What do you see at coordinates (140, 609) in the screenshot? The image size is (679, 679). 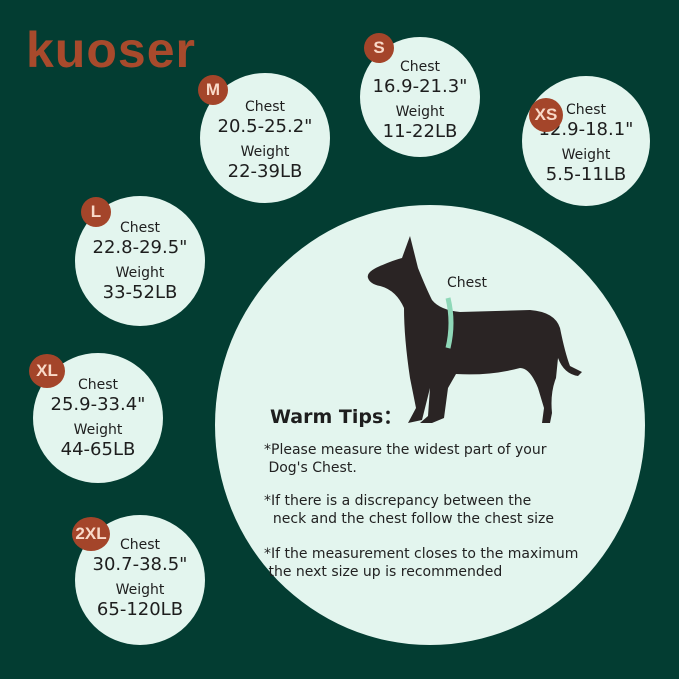 I see `weight-value: 65-120LB` at bounding box center [140, 609].